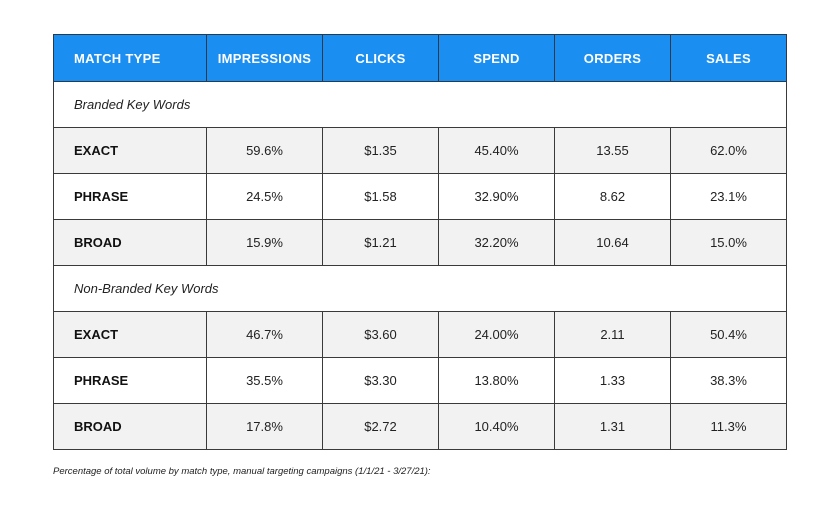 This screenshot has width=840, height=515. Describe the element at coordinates (496, 334) in the screenshot. I see `spend-cell: 24.00%` at that location.